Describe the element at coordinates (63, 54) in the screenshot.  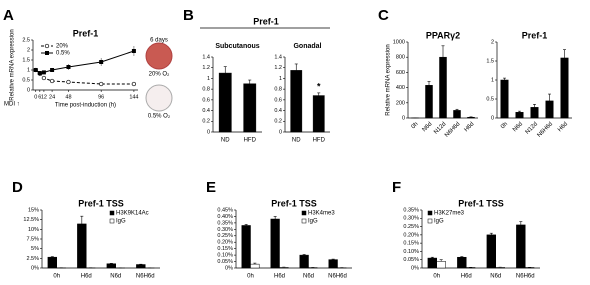
I see `legend-label: 0.5%` at that location.